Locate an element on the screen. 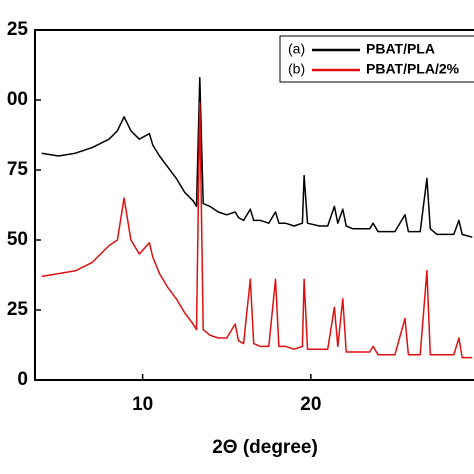 The width and height of the screenshot is (474, 474). legend-prefix: (a) is located at coordinates (296, 49).